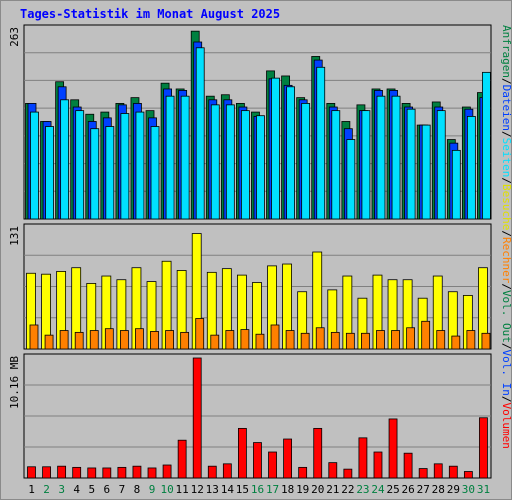  Describe the element at coordinates (242, 489) in the screenshot. I see `day-label: 15` at that location.